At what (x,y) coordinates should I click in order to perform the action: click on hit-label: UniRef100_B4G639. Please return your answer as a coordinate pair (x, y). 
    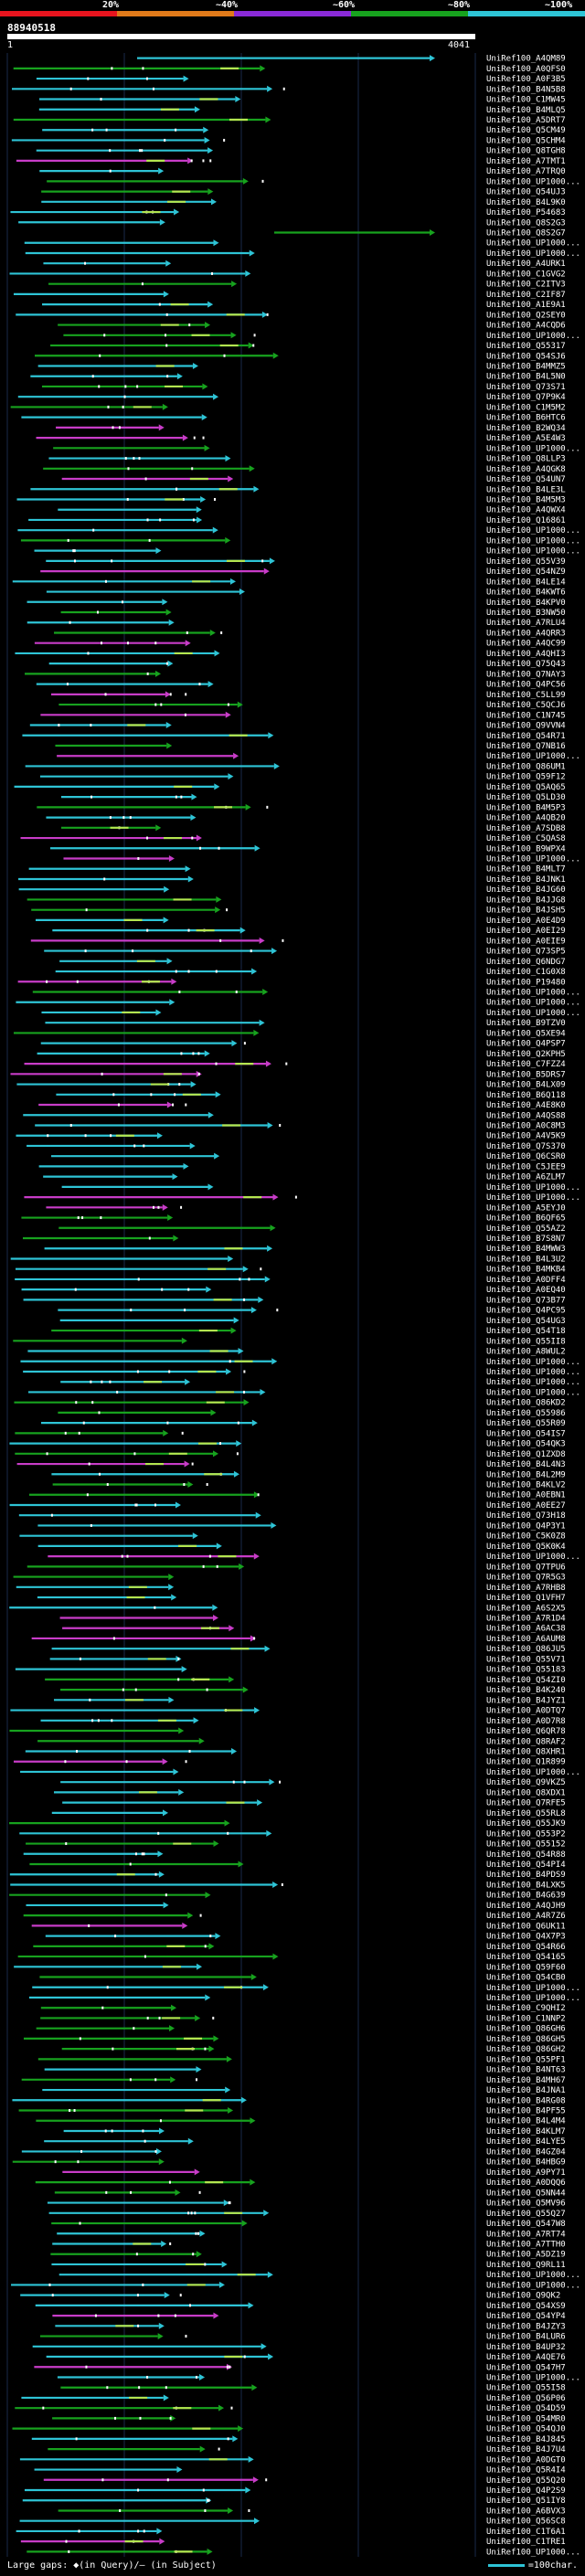
    Looking at the image, I should click on (526, 1896).